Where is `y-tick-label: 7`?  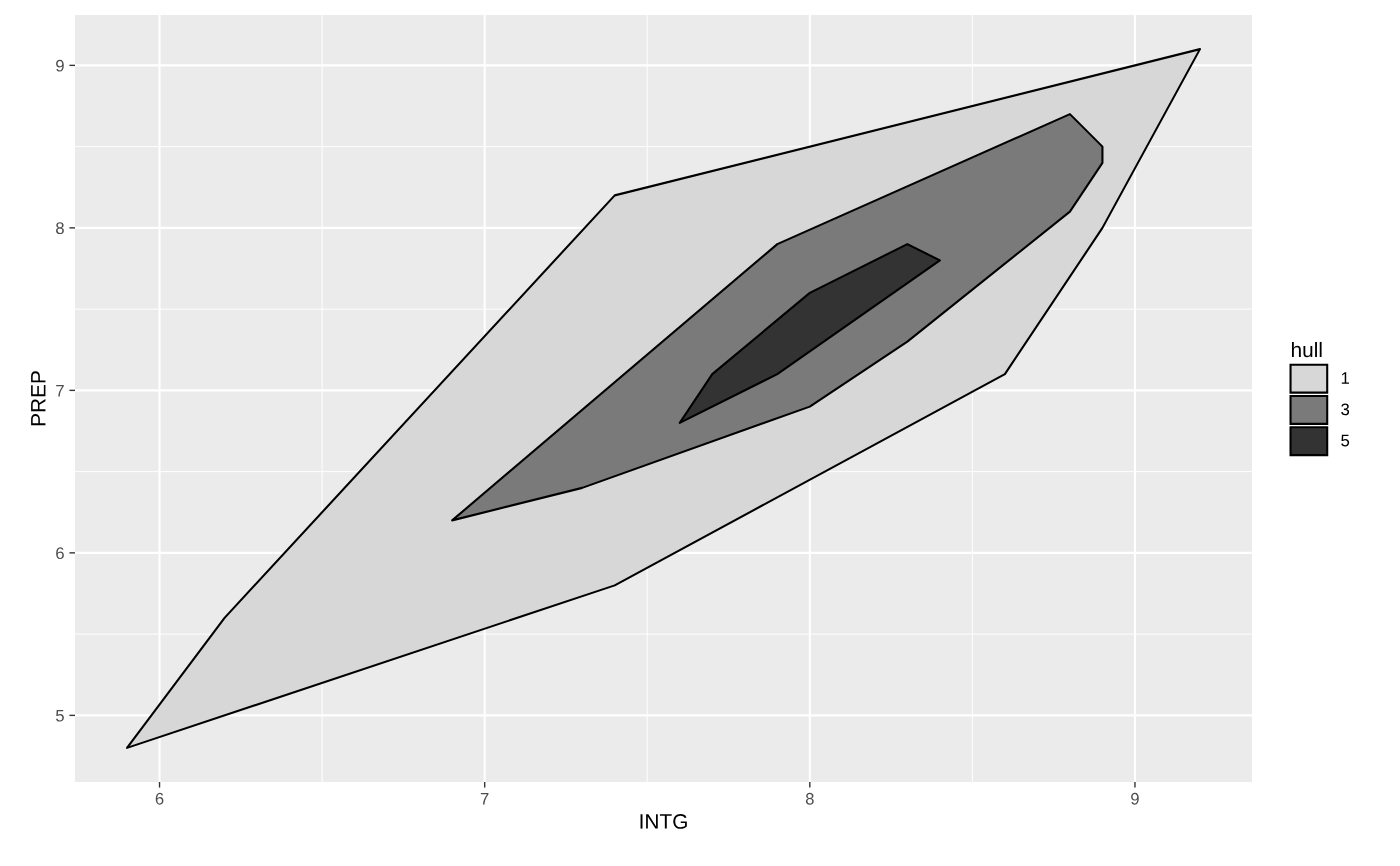
y-tick-label: 7 is located at coordinates (60, 390).